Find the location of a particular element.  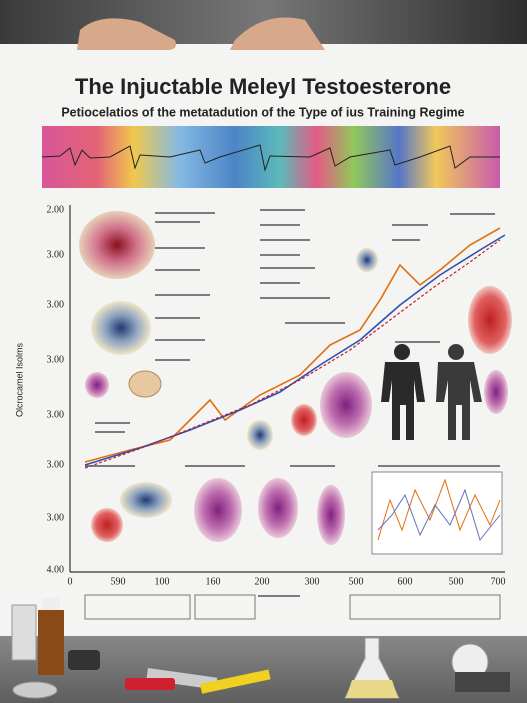

x-tick-label: 700 is located at coordinates (498, 581).